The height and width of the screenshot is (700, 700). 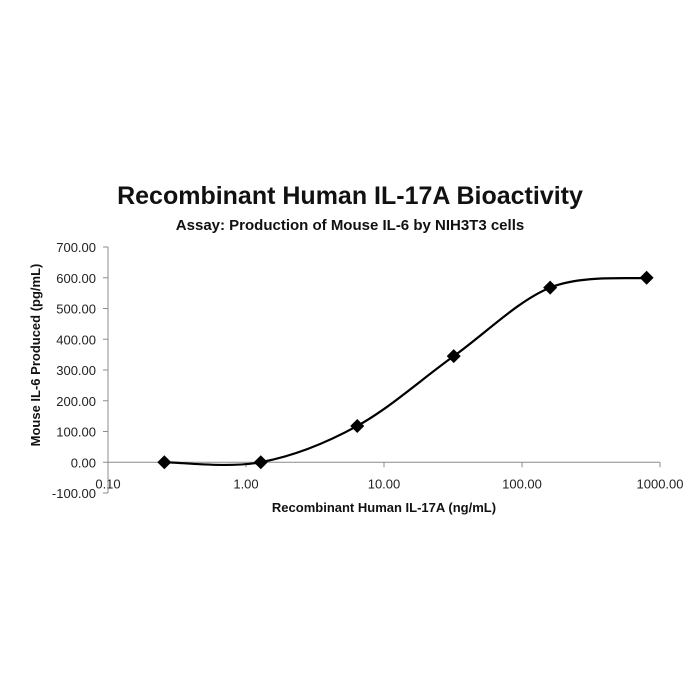 What do you see at coordinates (35, 355) in the screenshot?
I see `y-axis-label: Mouse IL-6 Produced (pg/mL)` at bounding box center [35, 355].